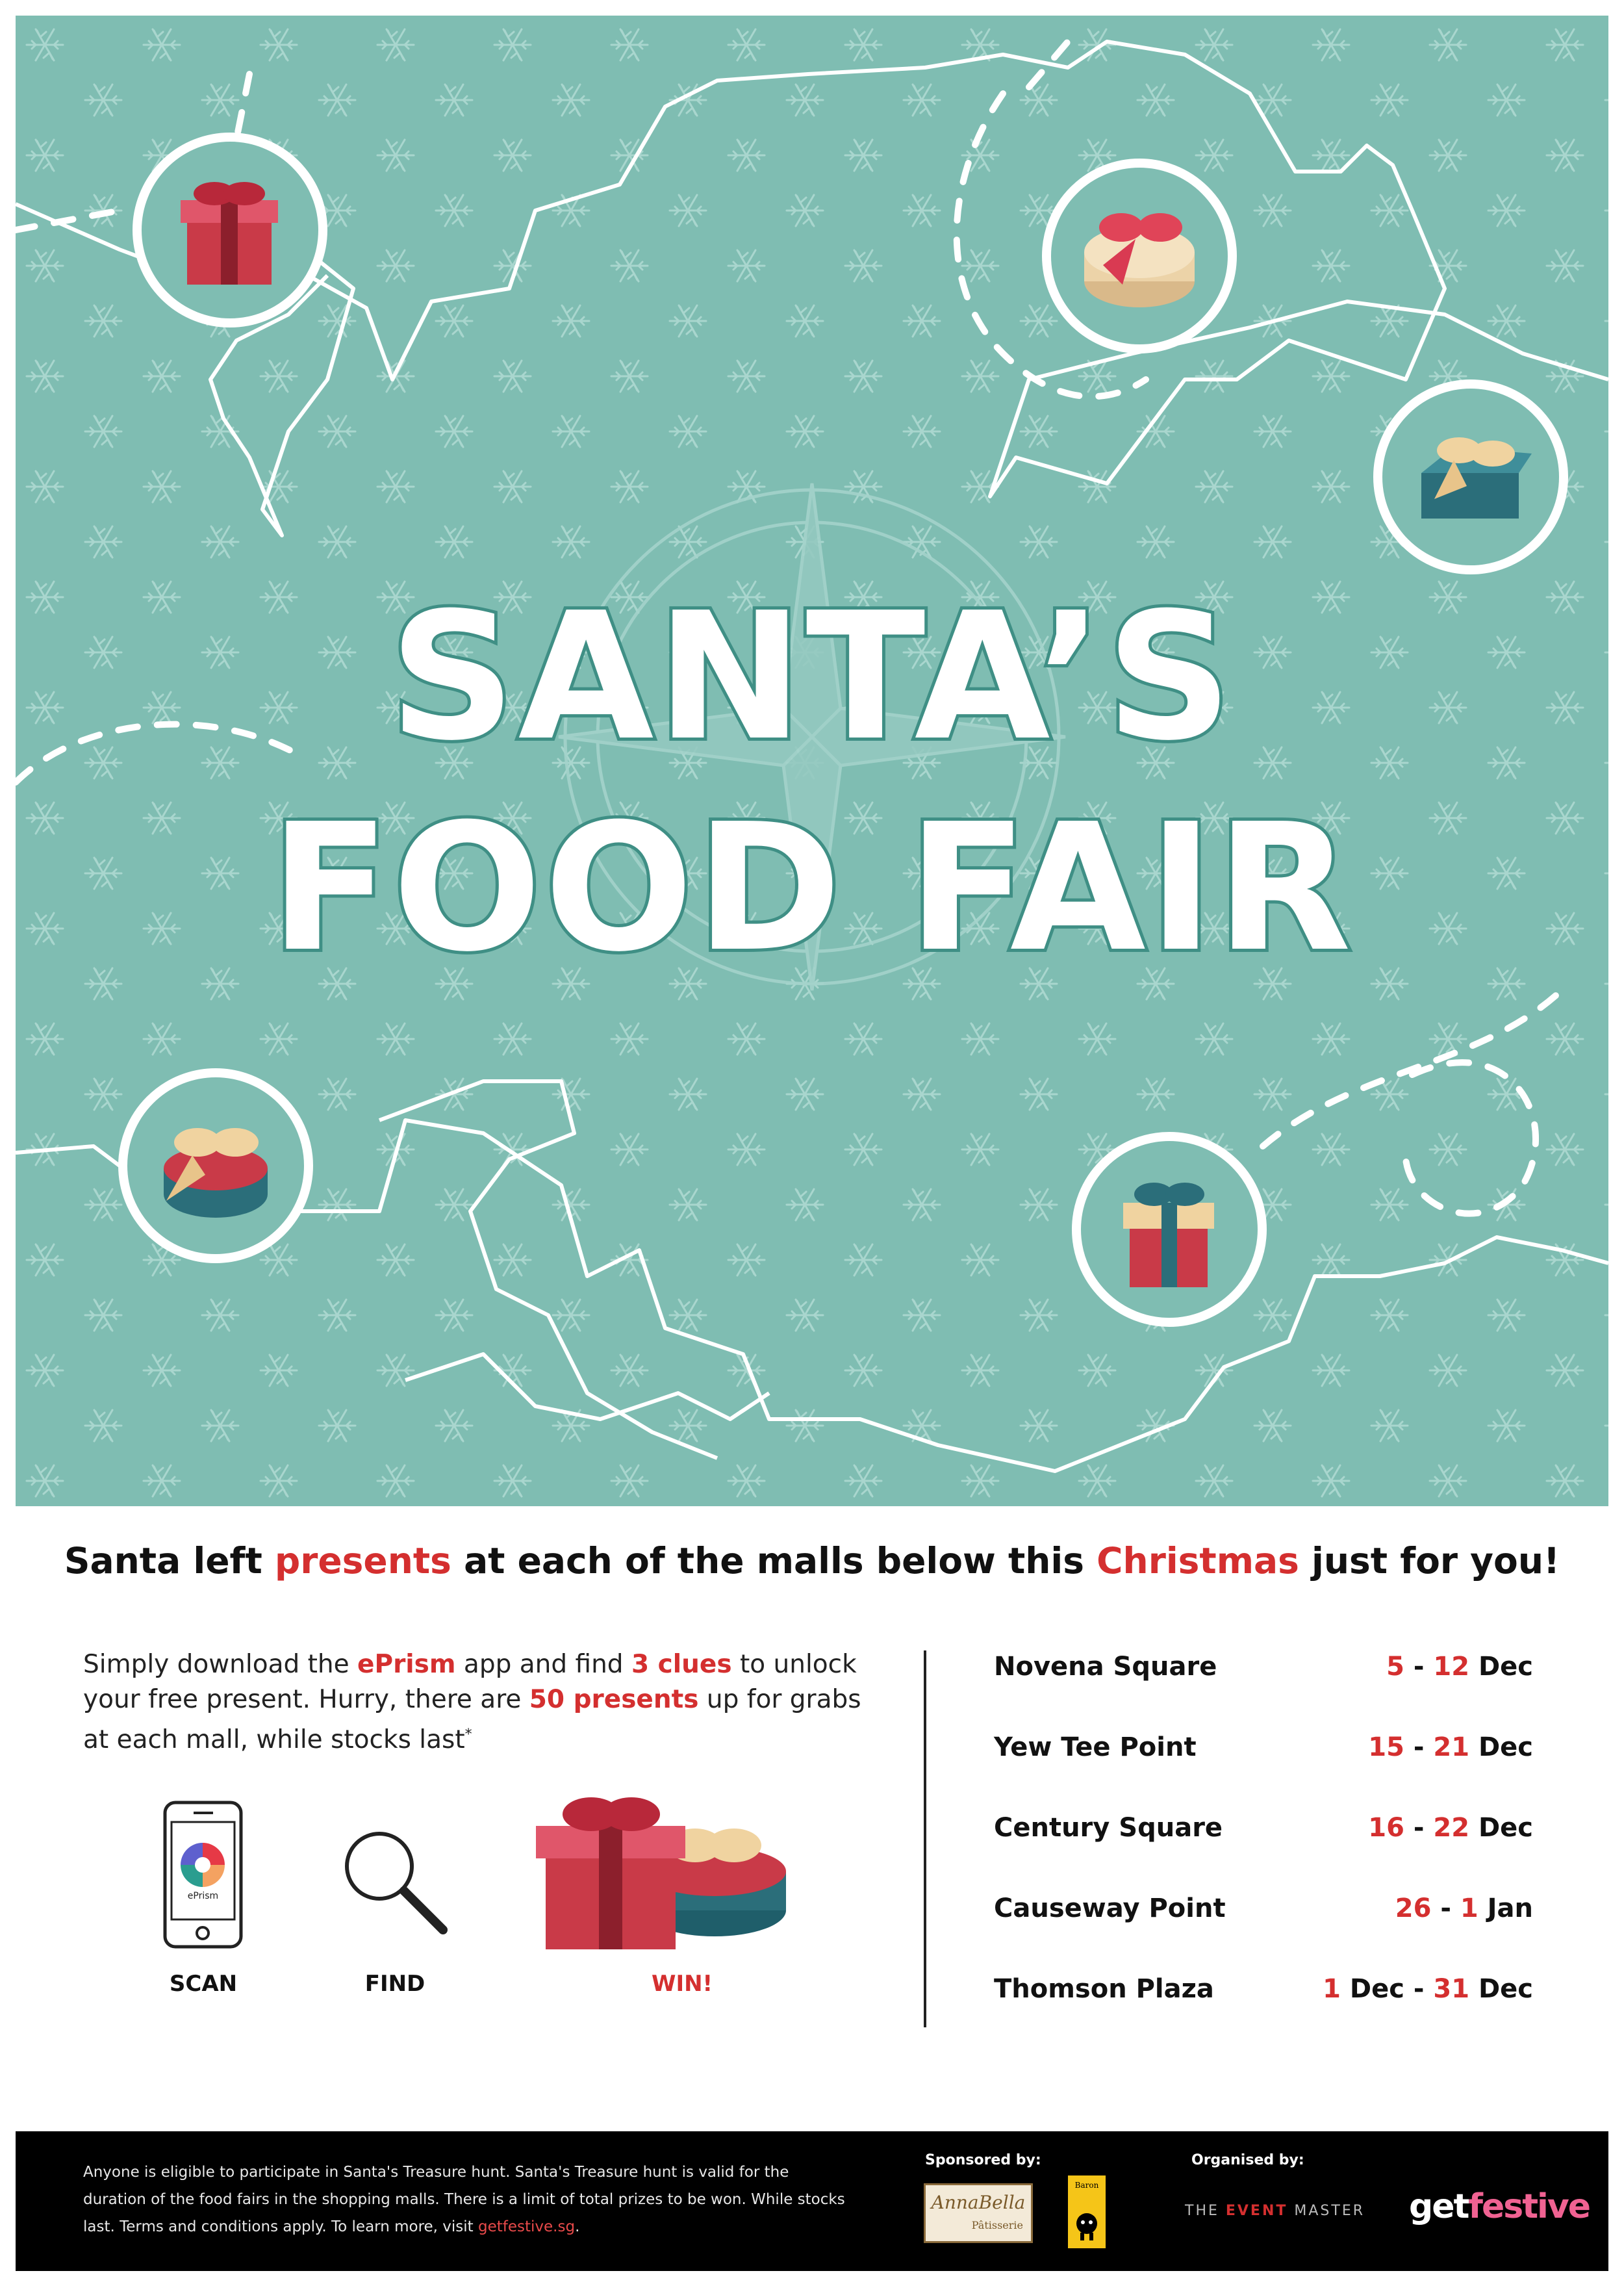 This screenshot has width=1624, height=2284. I want to click on teal-gift-icon, so click(1476, 478).